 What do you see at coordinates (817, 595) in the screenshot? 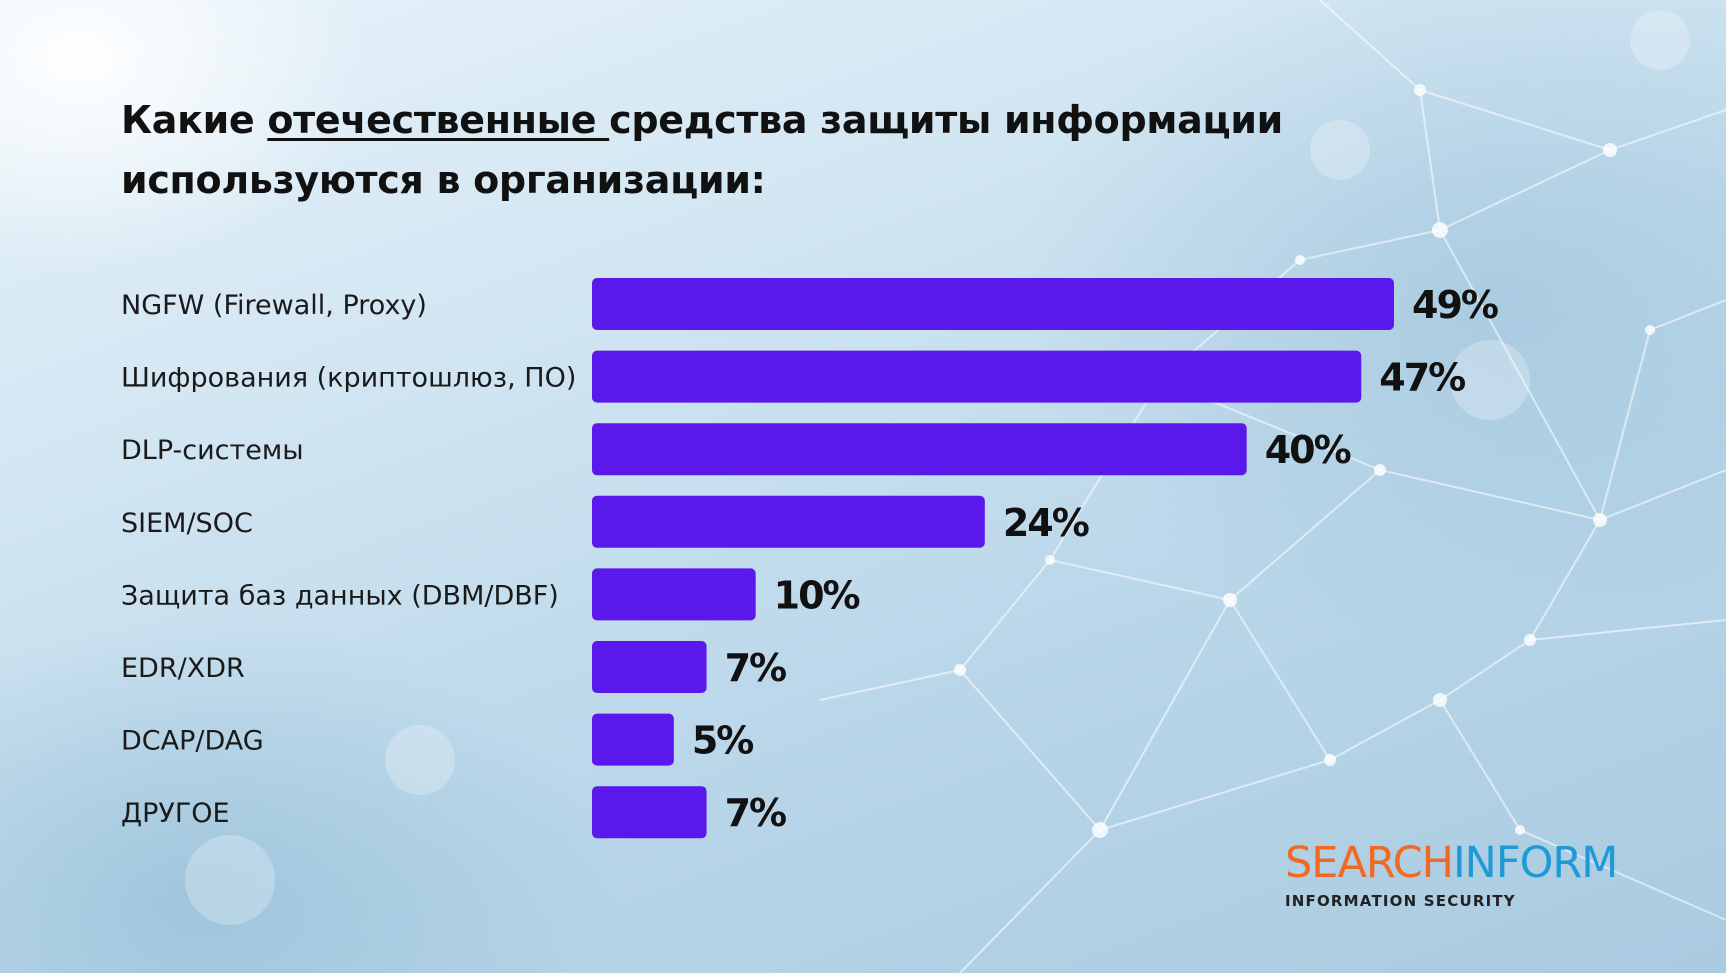
I see `value-label: 10%` at bounding box center [817, 595].